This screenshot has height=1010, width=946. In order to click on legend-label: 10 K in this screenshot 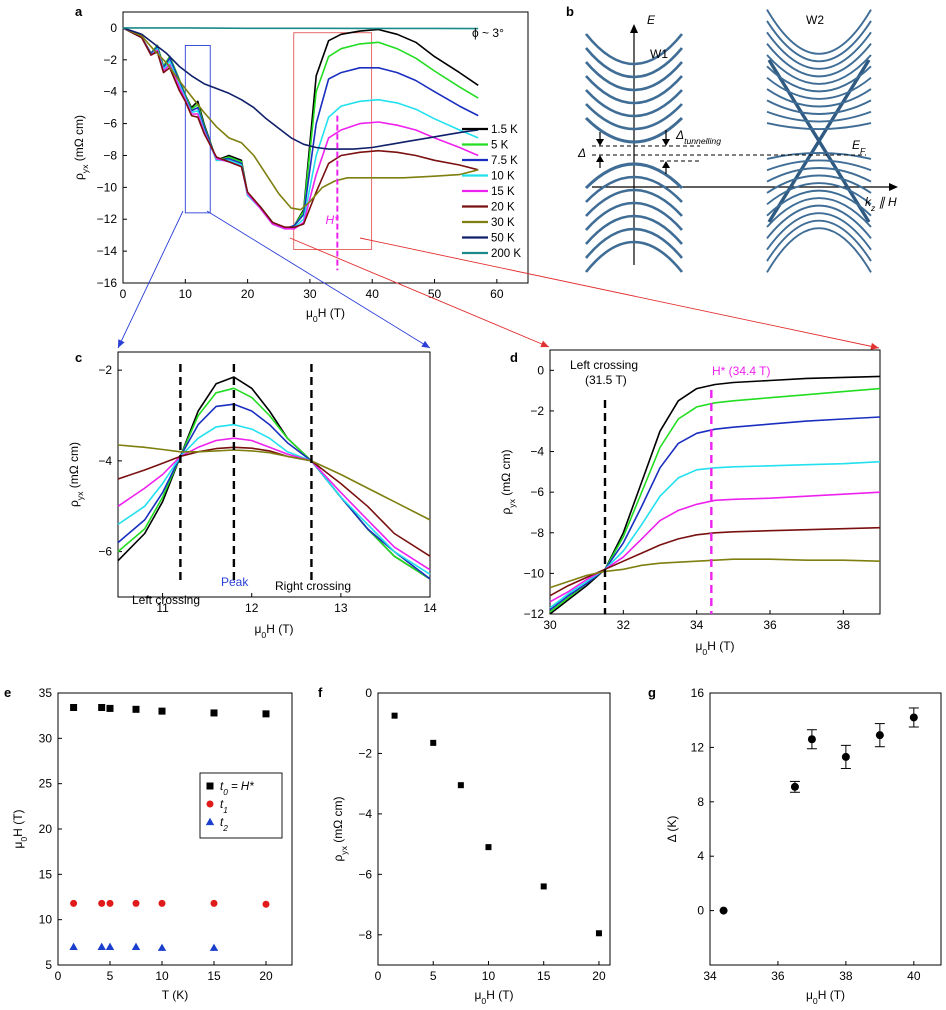, I will do `click(503, 177)`.